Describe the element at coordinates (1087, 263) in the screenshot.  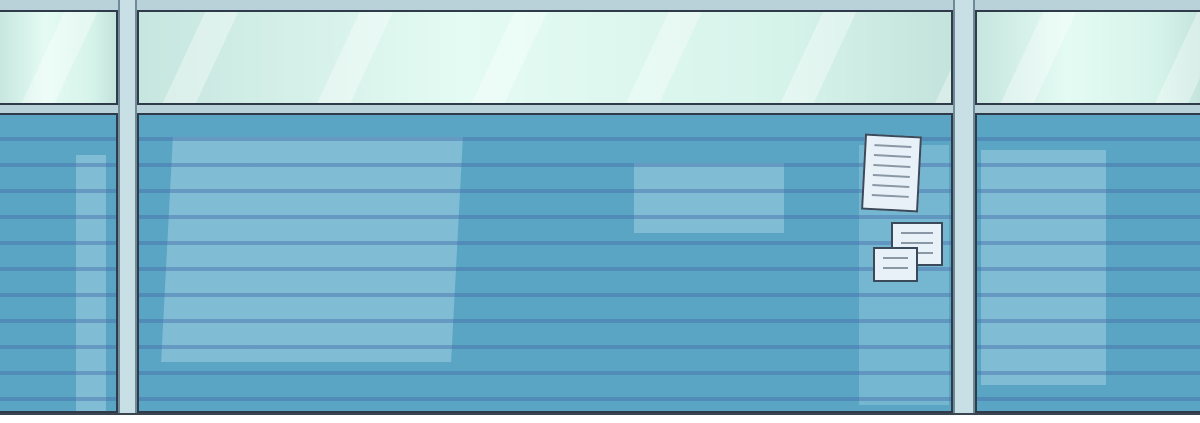
I see `glass-pane-right` at that location.